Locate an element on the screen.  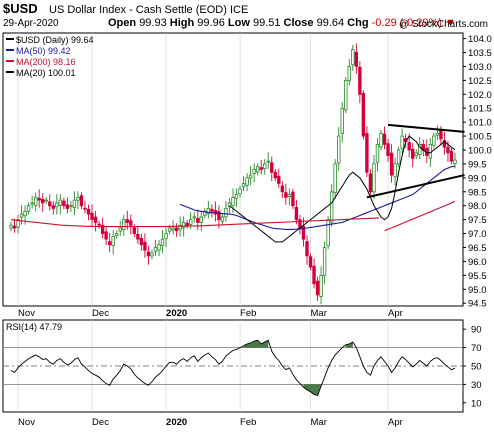
stockcharts-watermark: @ StockCharts.com is located at coordinates (443, 24).